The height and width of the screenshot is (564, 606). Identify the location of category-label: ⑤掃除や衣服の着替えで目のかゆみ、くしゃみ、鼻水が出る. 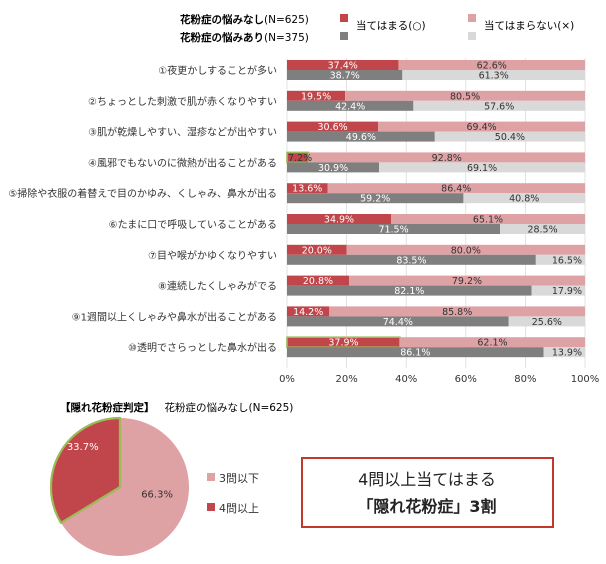
(142, 193).